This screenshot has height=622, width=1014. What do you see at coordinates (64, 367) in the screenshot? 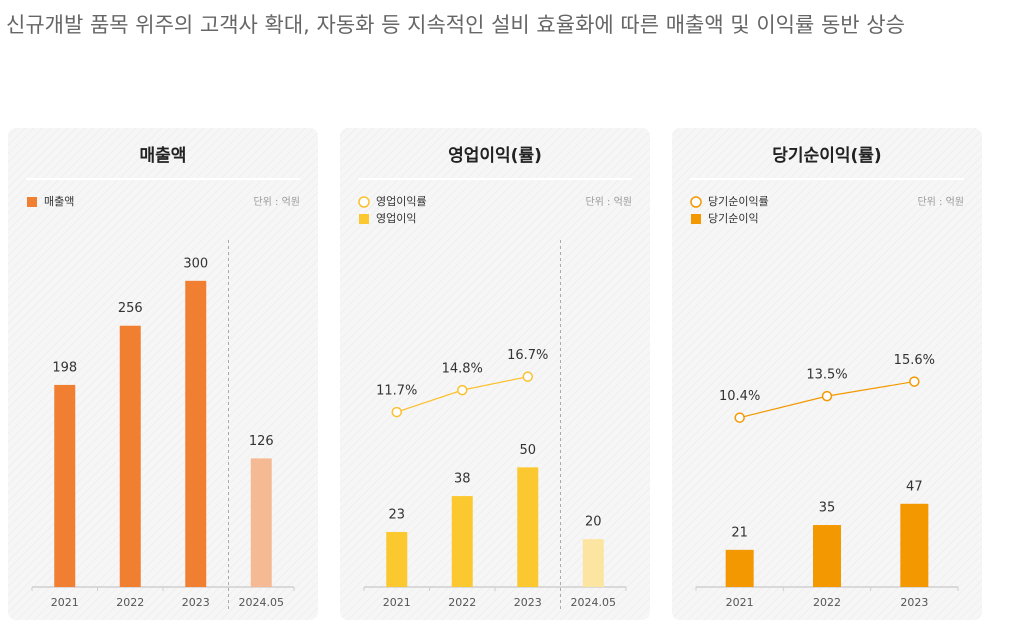
I see `bar-value-label: 198` at bounding box center [64, 367].